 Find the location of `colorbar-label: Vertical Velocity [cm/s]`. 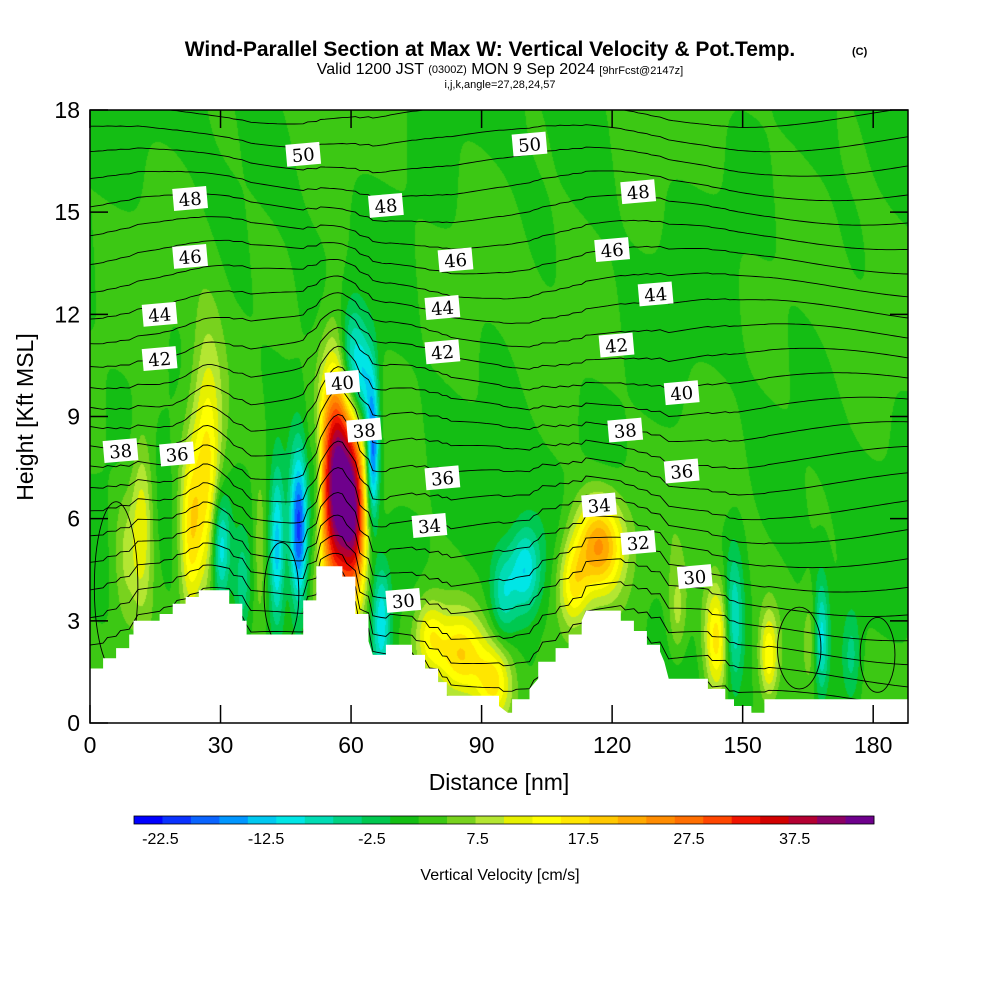

colorbar-label: Vertical Velocity [cm/s] is located at coordinates (499, 875).